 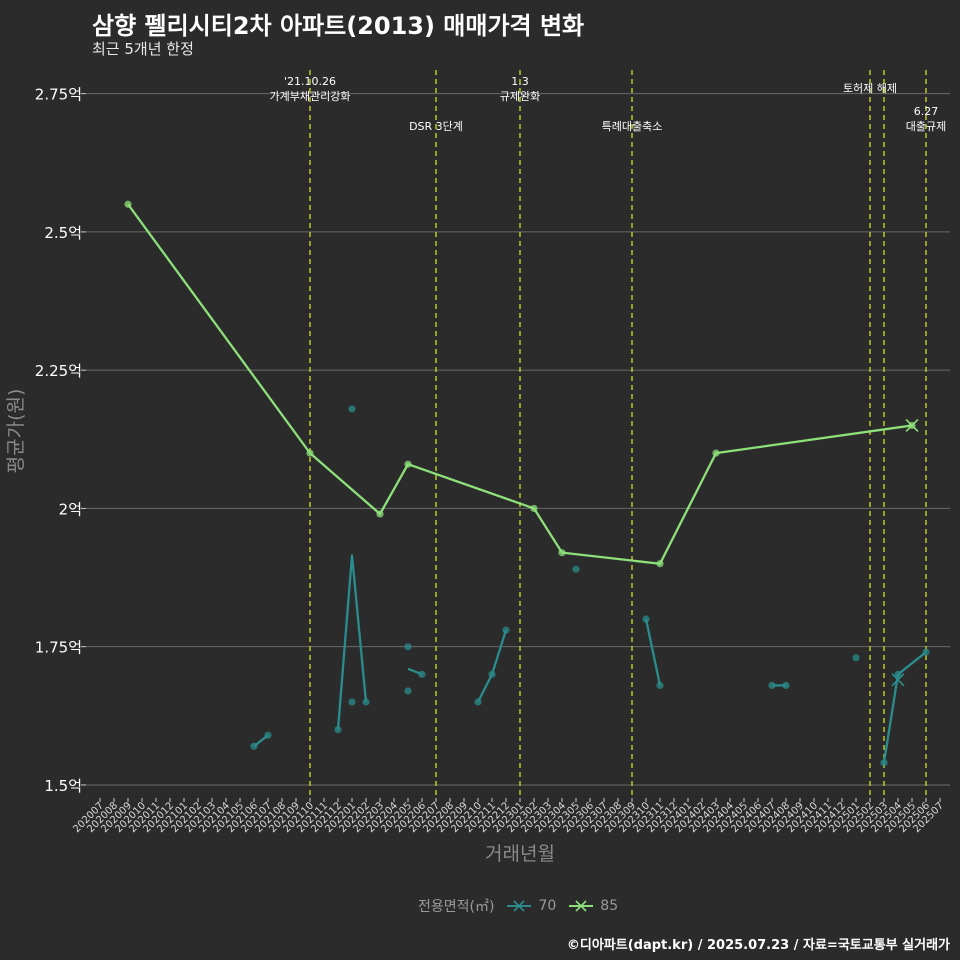 What do you see at coordinates (310, 89) in the screenshot?
I see `event-label: '21.10.26 가계부채관리강화` at bounding box center [310, 89].